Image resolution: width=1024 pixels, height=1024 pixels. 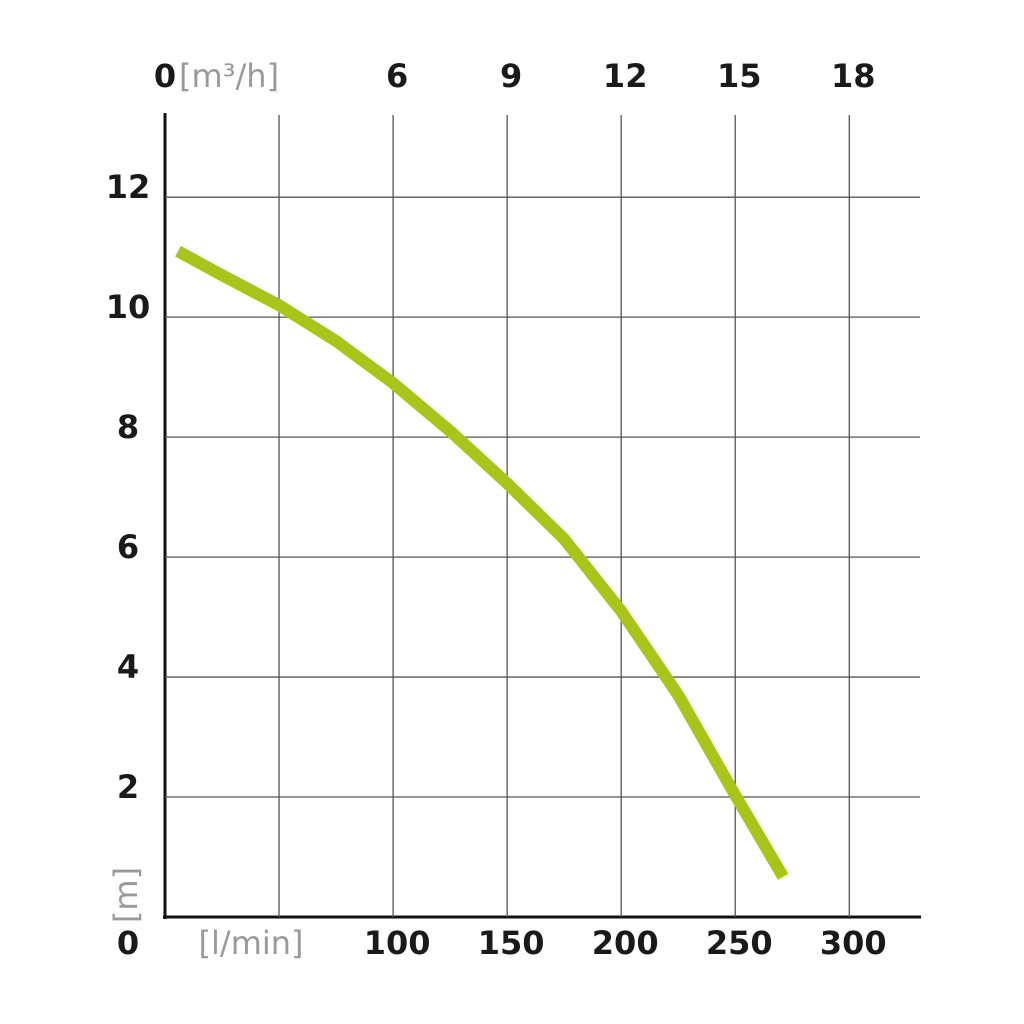 I want to click on y-tick-label: 10, so click(x=128, y=307).